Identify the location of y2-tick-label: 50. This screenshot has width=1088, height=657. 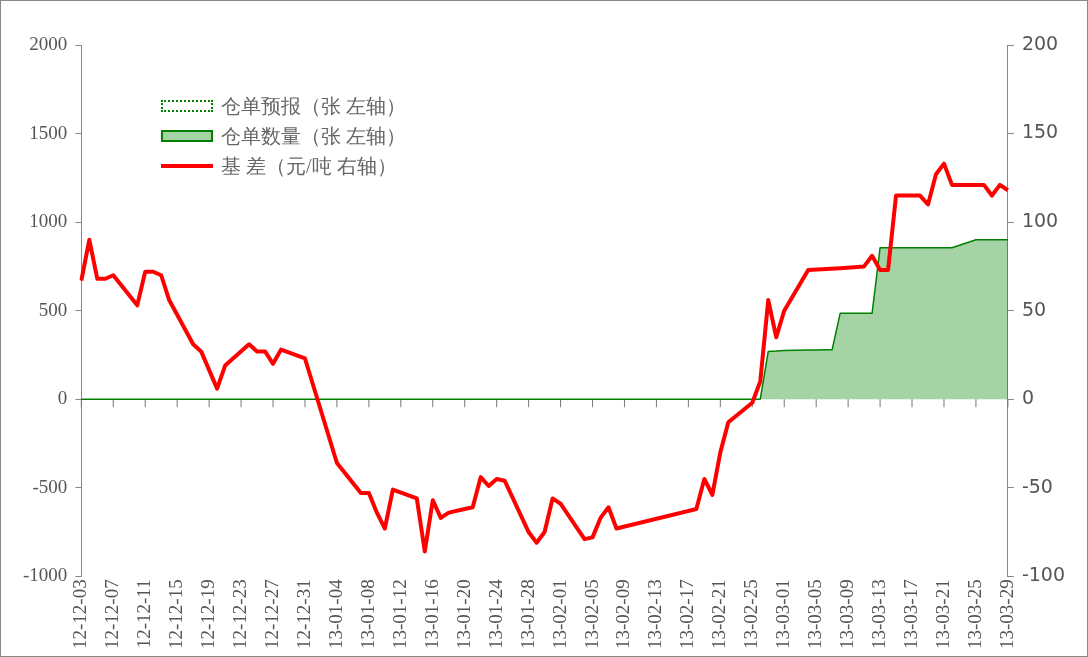
(1034, 308).